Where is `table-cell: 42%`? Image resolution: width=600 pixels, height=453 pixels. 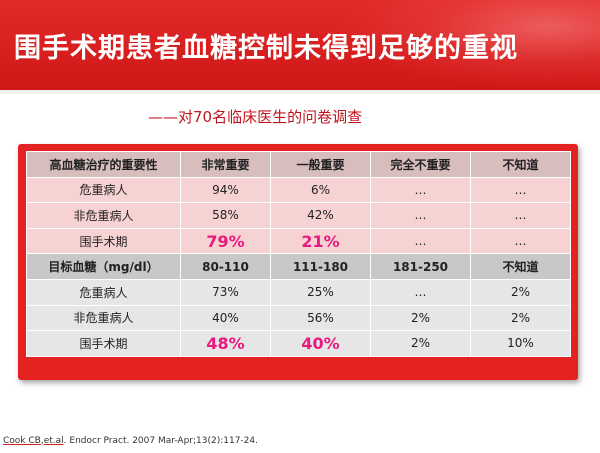 table-cell: 42% is located at coordinates (320, 215).